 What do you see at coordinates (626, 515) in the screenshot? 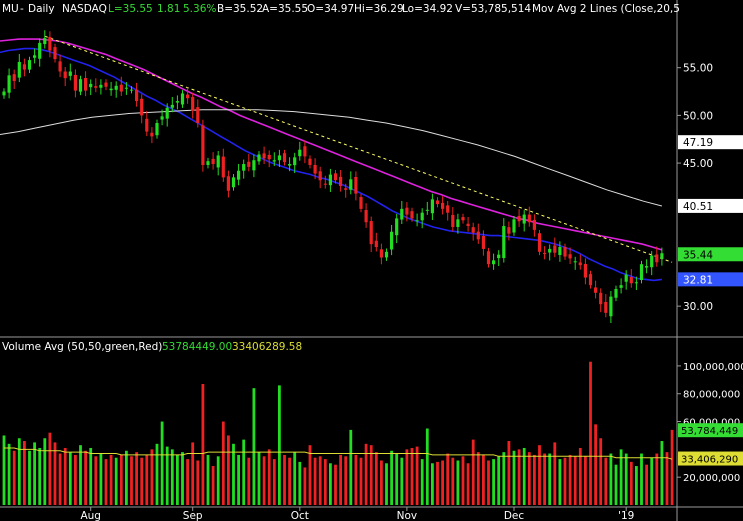
I see `time-tick-label: '19` at bounding box center [626, 515].